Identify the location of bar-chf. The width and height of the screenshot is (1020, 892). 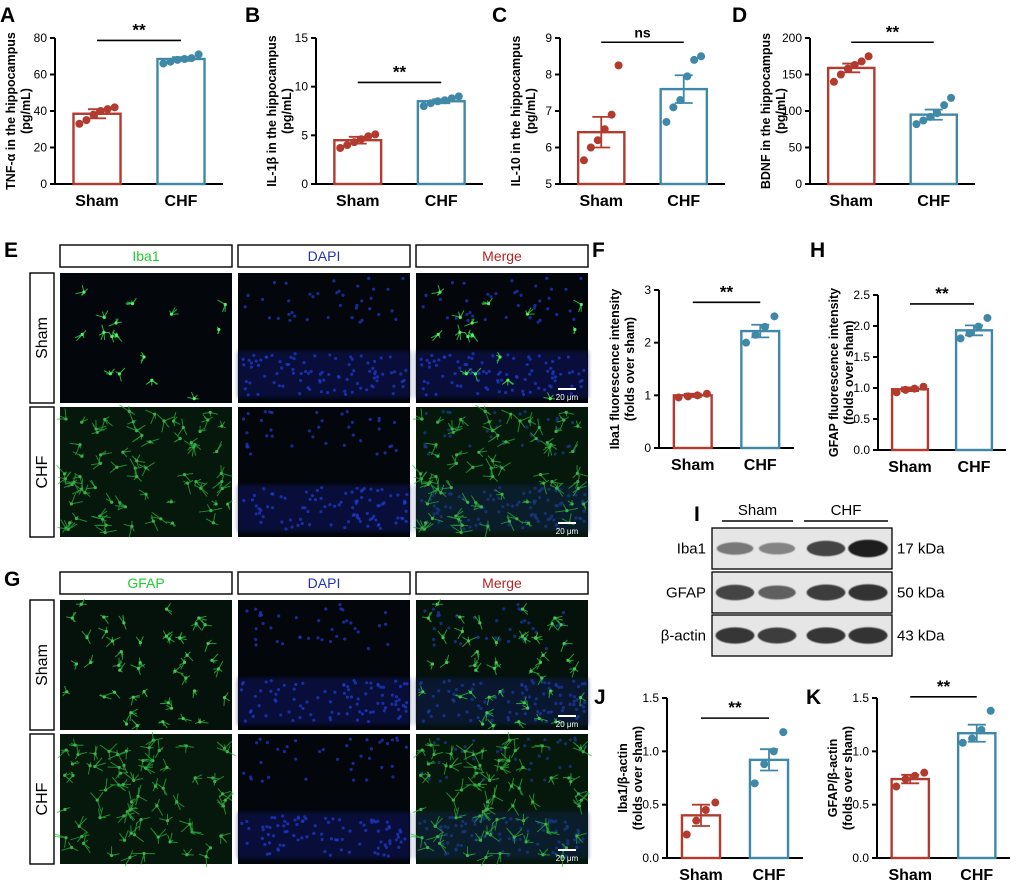
(441, 142).